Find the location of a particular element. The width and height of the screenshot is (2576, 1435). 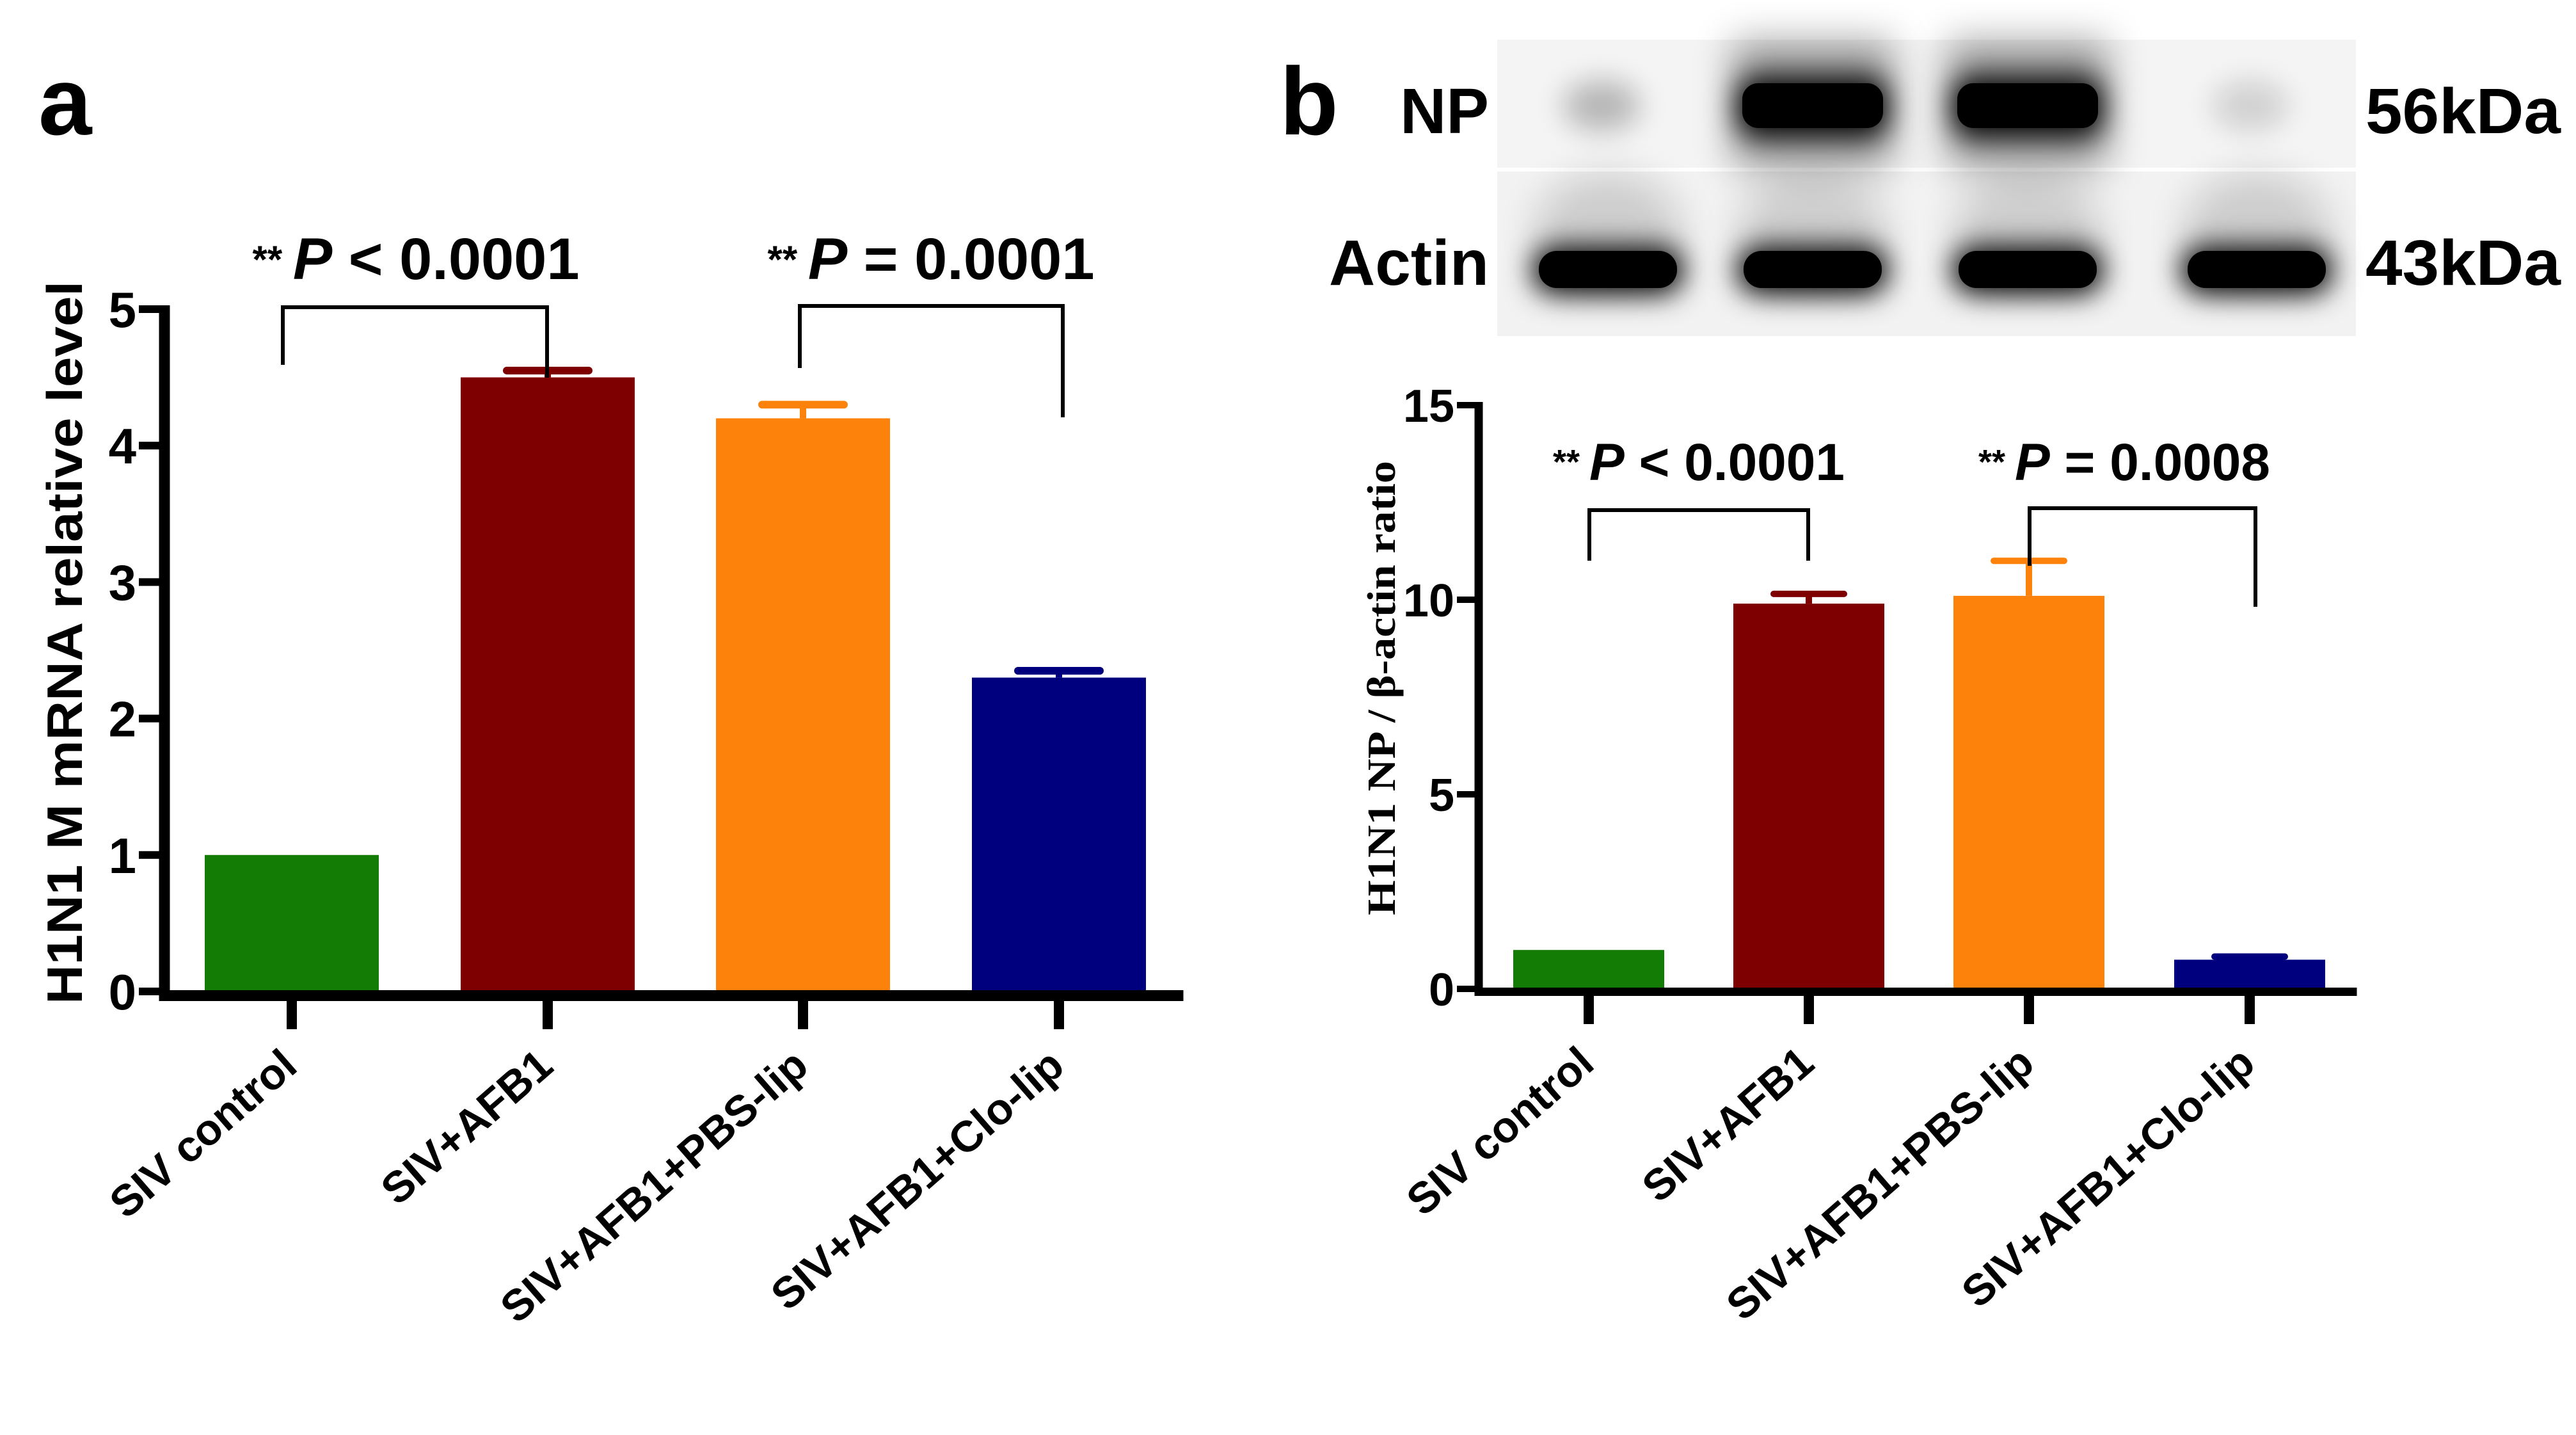

panel-b-bars is located at coordinates (1919, 773).